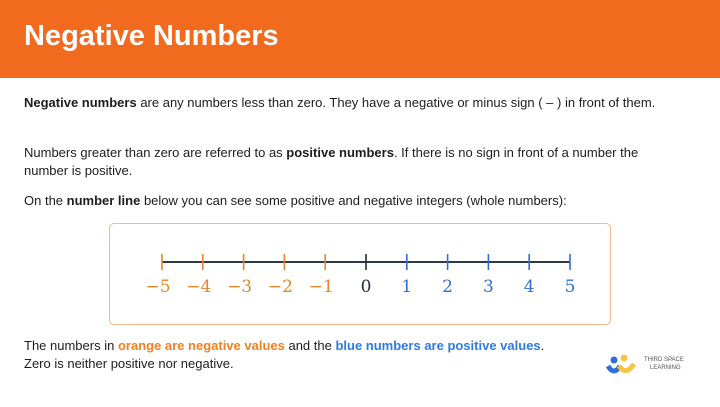  I want to click on tick-label: 2, so click(447, 287).